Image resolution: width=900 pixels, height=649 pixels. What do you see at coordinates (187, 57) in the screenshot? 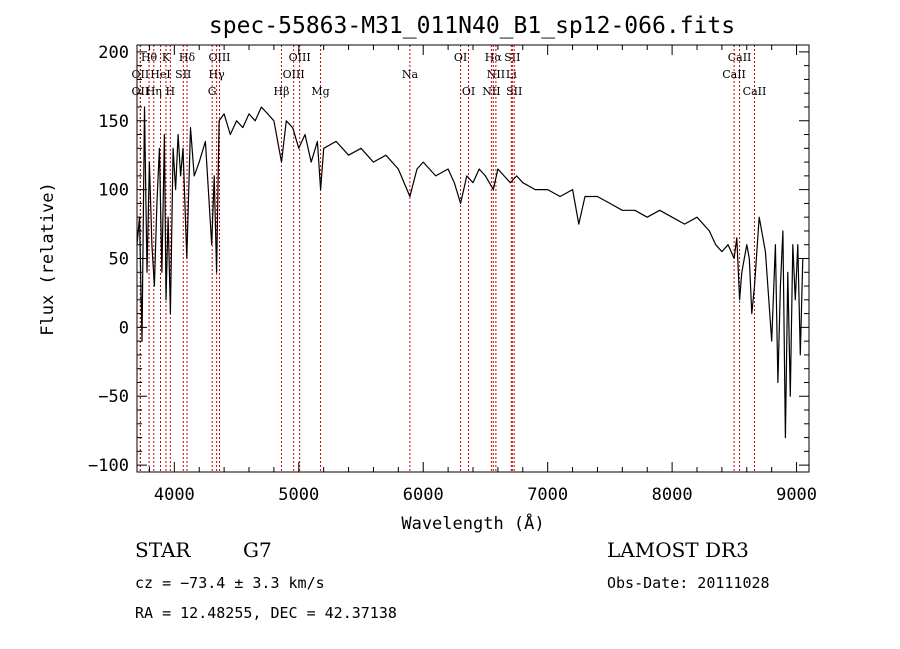
I see `spectral-line-label: Hδ` at bounding box center [187, 57].